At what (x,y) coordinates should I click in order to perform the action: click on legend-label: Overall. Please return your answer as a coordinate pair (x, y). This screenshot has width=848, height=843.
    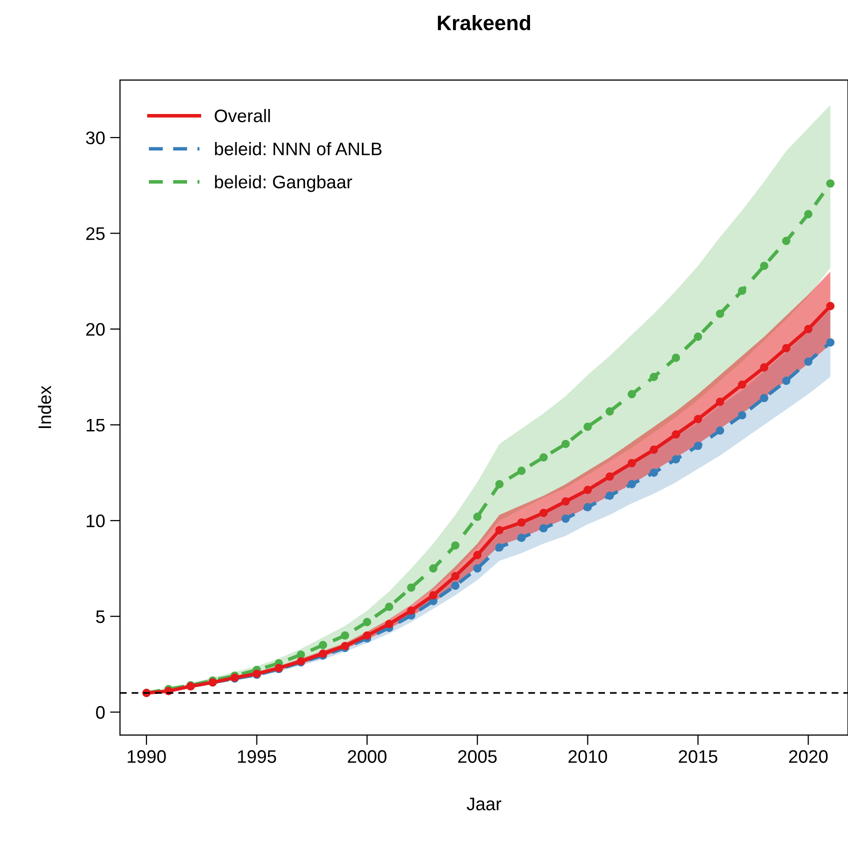
    Looking at the image, I should click on (242, 115).